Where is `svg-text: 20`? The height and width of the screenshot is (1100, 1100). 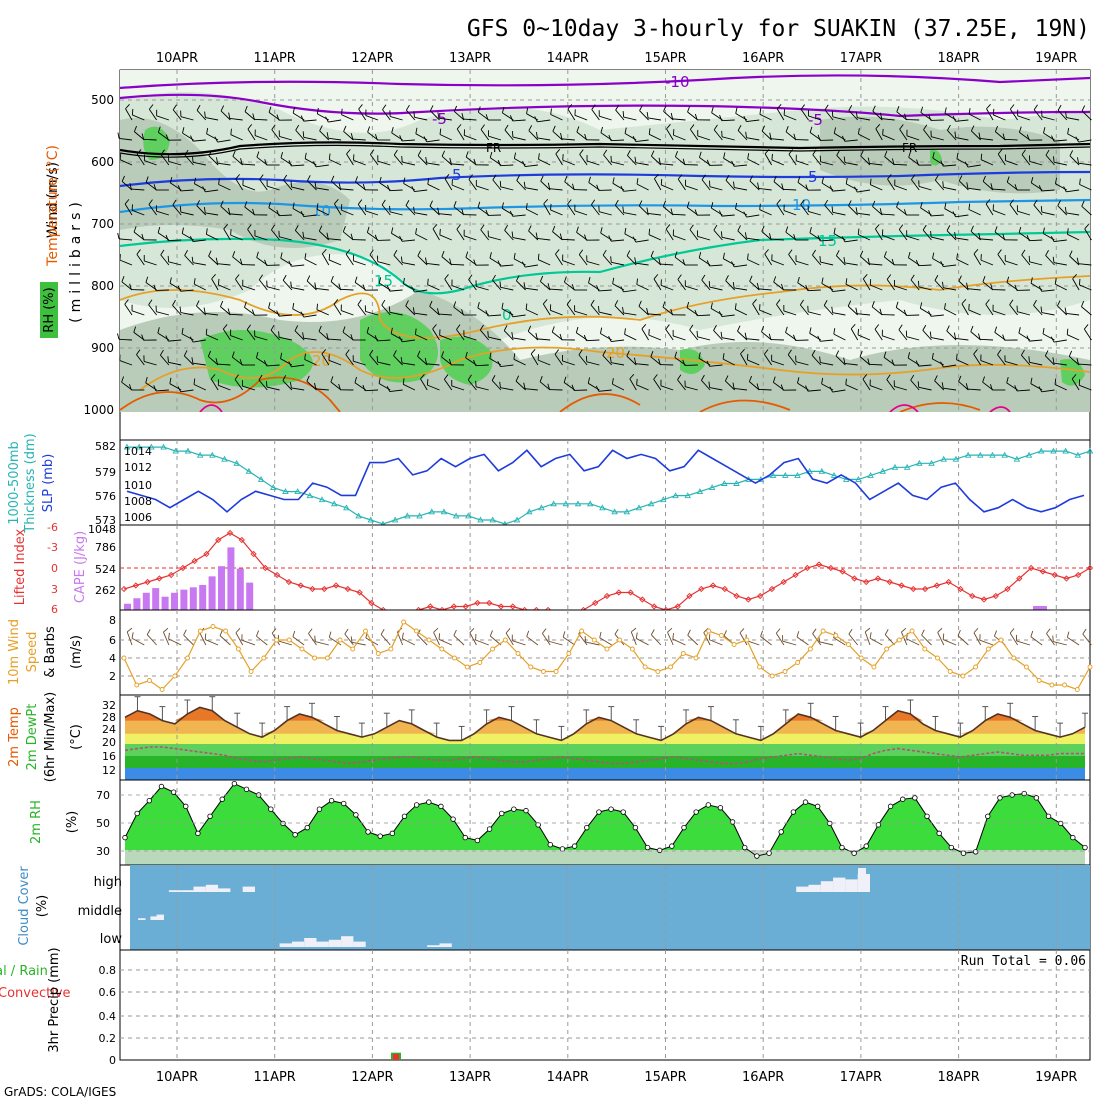 svg-text: 20 is located at coordinates (615, 353).